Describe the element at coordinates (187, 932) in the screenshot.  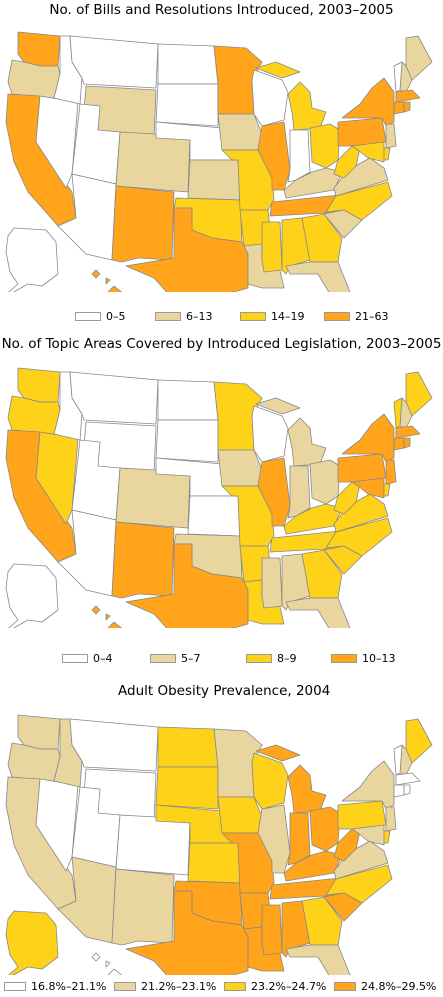
I see `state-tx` at that location.